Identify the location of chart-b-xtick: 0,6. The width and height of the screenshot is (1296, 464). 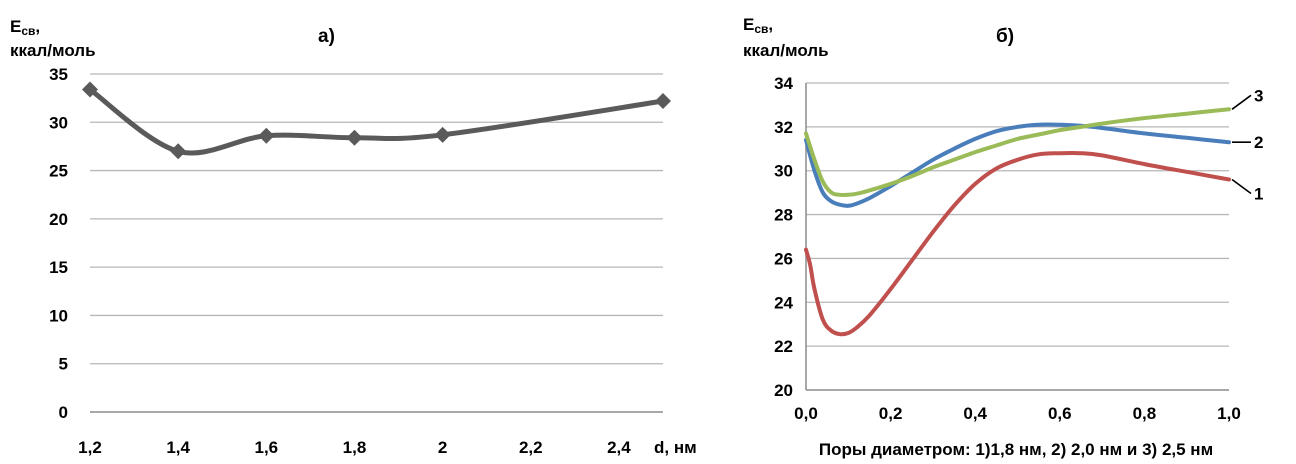
(1060, 413).